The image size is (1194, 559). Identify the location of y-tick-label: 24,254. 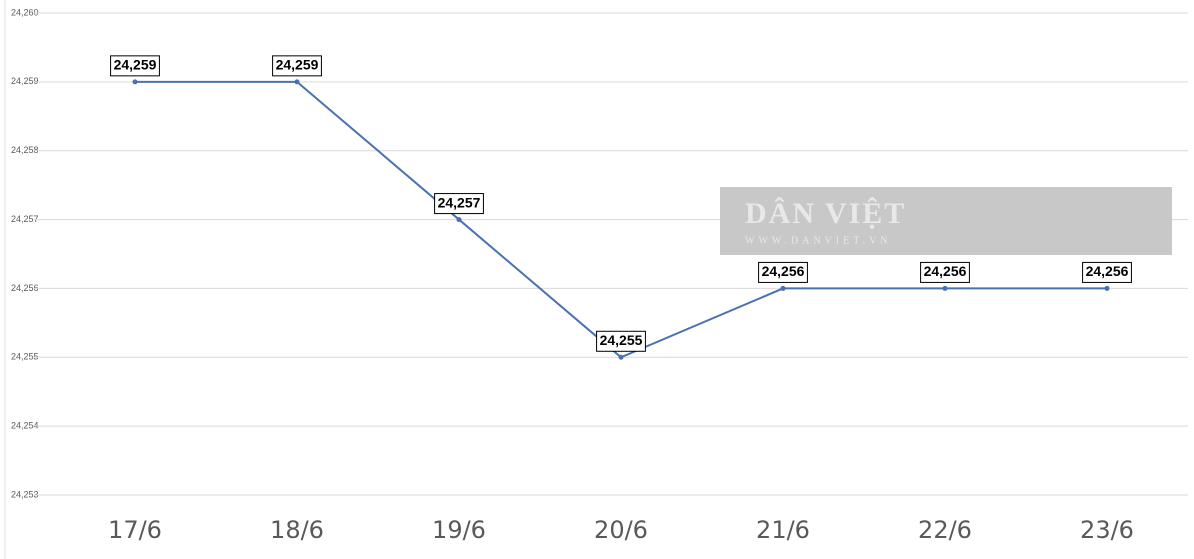
(25, 426).